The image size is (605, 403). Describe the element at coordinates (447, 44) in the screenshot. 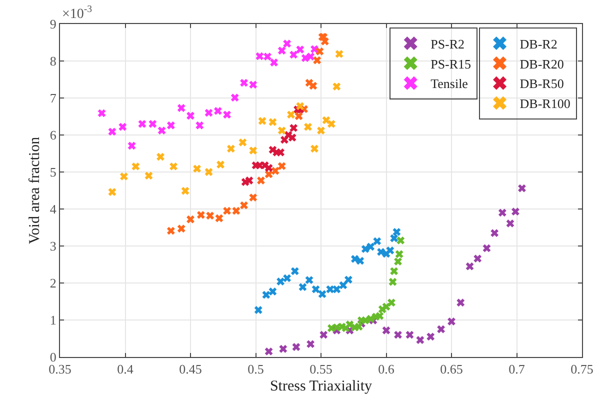

I see `legend-label: PS-R2` at that location.